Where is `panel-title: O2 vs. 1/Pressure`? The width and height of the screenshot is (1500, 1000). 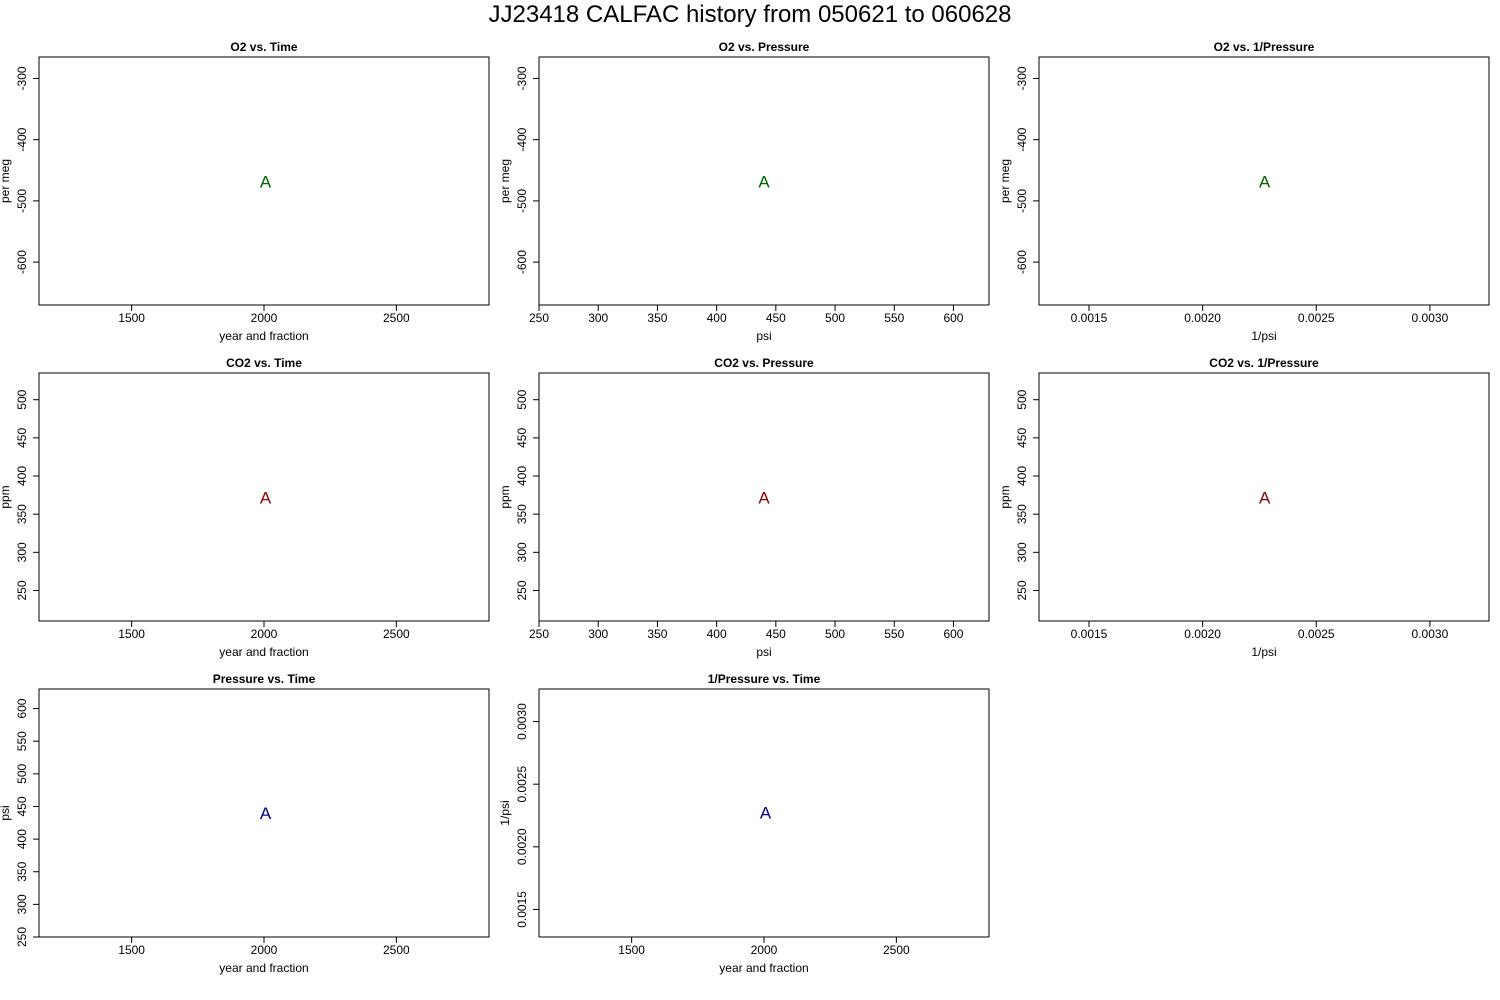
panel-title: O2 vs. 1/Pressure is located at coordinates (1264, 47).